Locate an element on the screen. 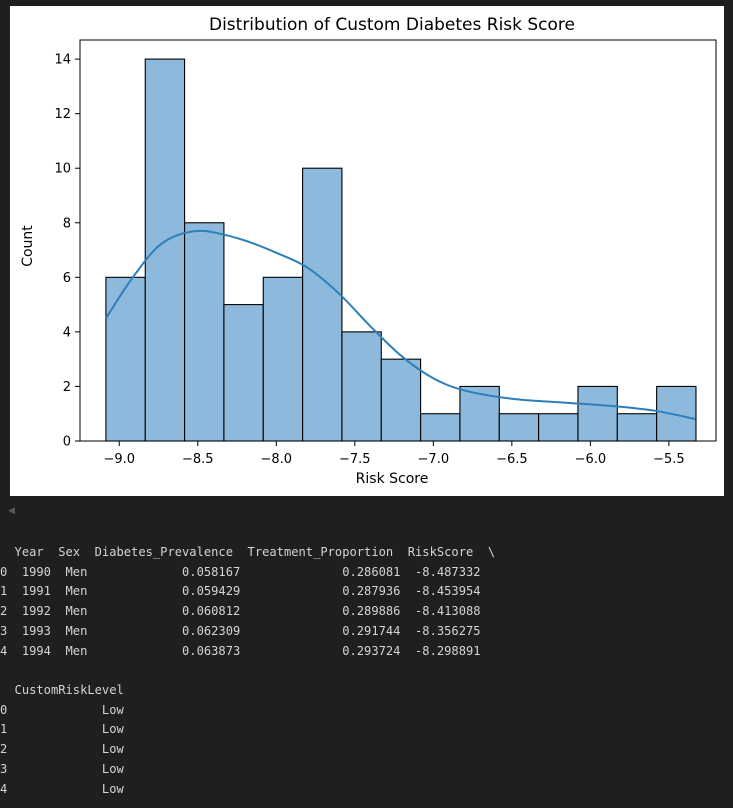 The height and width of the screenshot is (808, 733). x-tick-label: −8.0 is located at coordinates (277, 459).